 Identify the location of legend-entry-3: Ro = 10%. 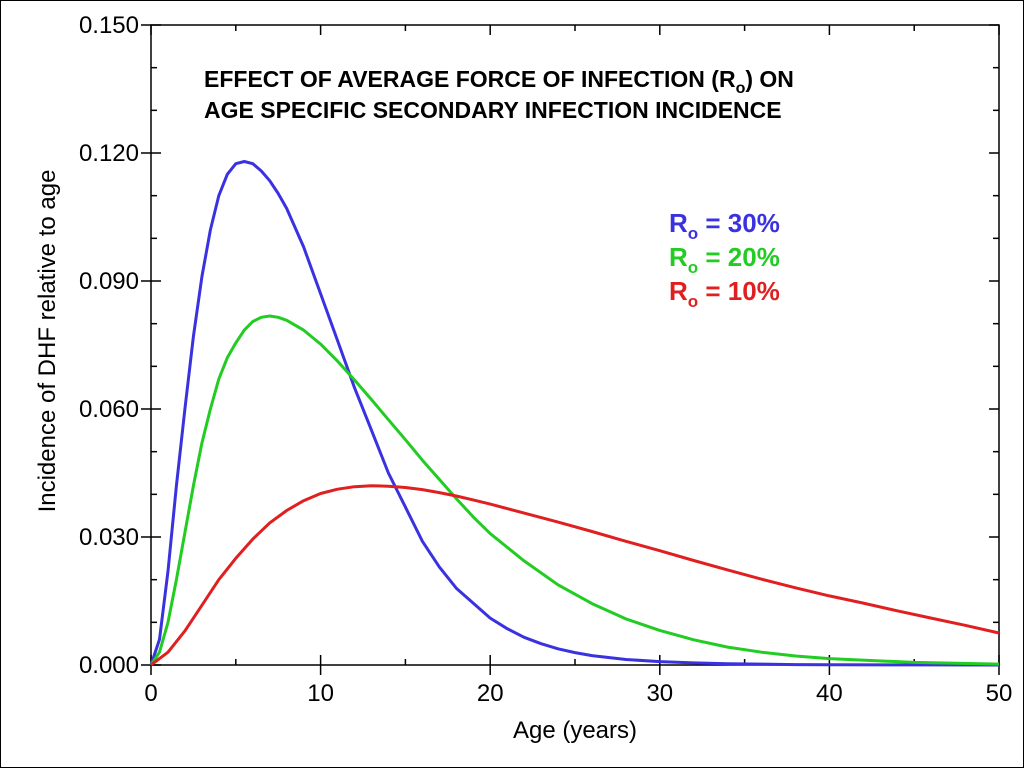
(724, 293).